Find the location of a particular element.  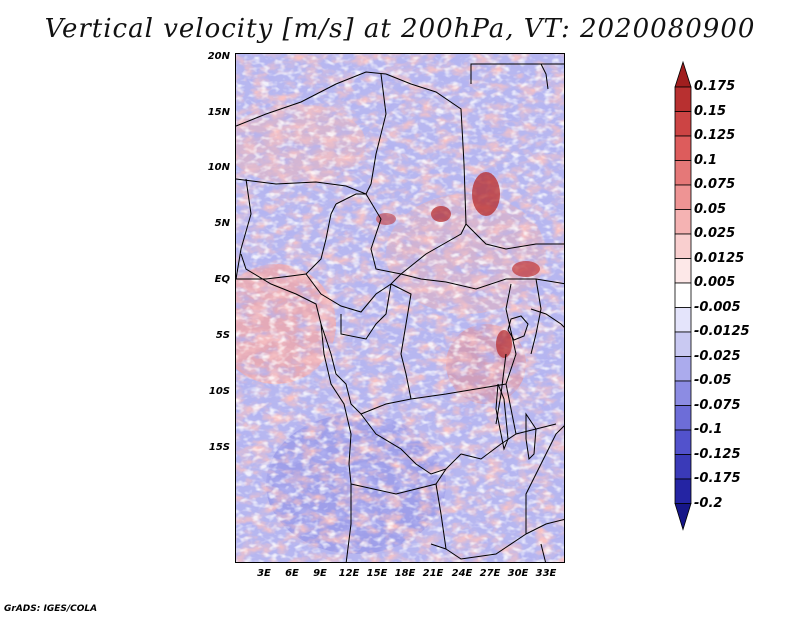

lon-label-30e: 30E is located at coordinates (518, 573).